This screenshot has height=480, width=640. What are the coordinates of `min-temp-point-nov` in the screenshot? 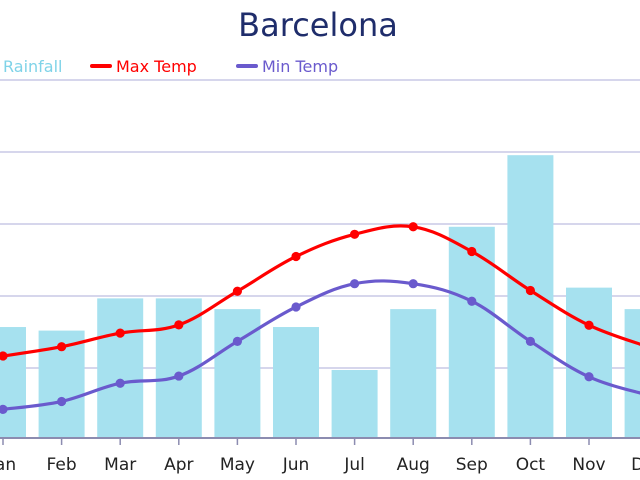 It's located at (589, 377).